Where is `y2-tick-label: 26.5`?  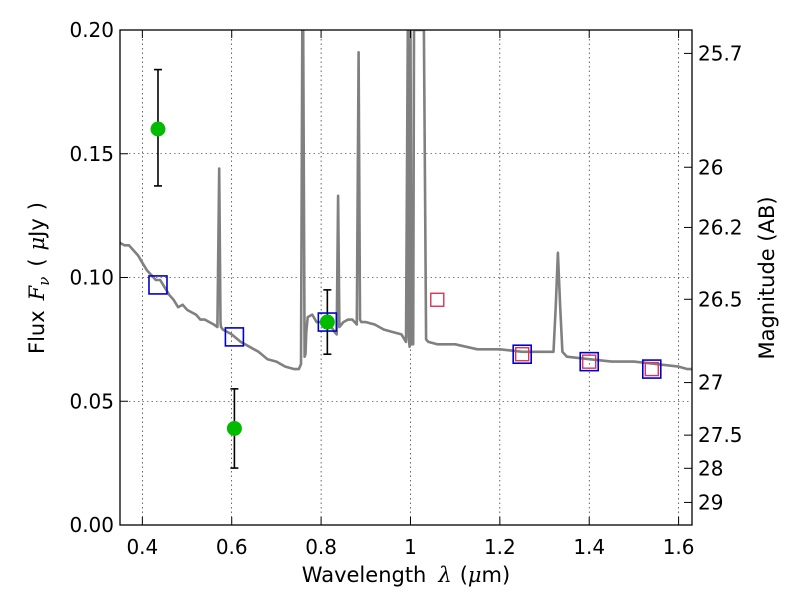 y2-tick-label: 26.5 is located at coordinates (720, 299).